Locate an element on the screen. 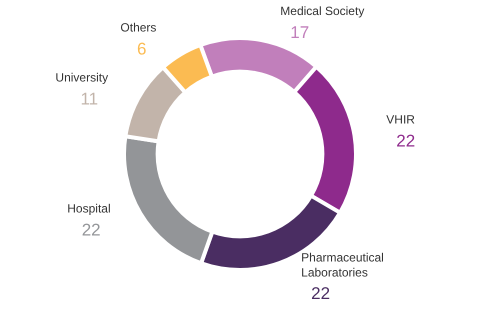  data-label: 11 is located at coordinates (89, 99).